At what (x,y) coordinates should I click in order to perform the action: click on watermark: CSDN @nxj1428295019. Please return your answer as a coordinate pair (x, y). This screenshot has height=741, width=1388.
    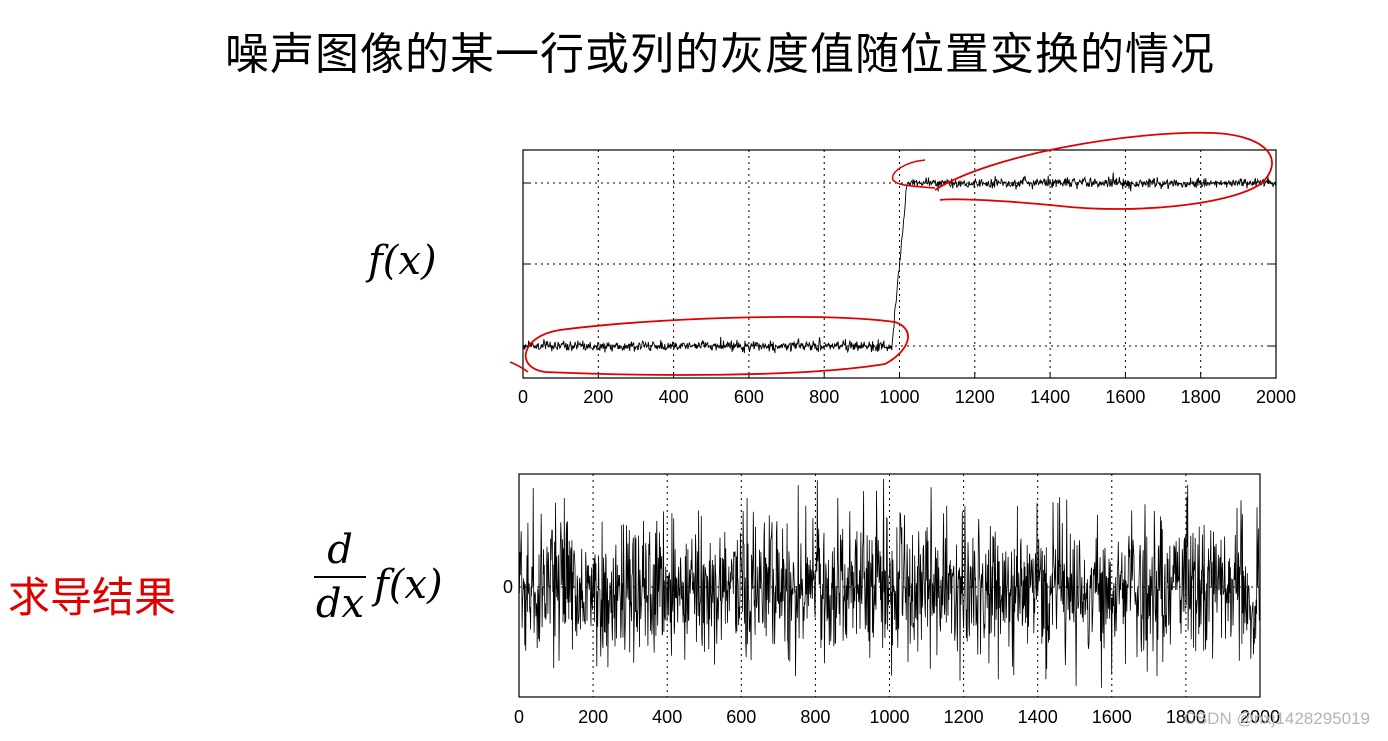
    Looking at the image, I should click on (1276, 718).